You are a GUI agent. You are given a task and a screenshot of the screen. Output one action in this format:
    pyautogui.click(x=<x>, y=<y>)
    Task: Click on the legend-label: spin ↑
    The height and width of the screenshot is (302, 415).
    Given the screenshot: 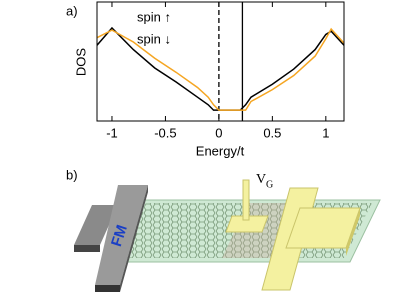 What is the action you would take?
    pyautogui.click(x=154, y=16)
    